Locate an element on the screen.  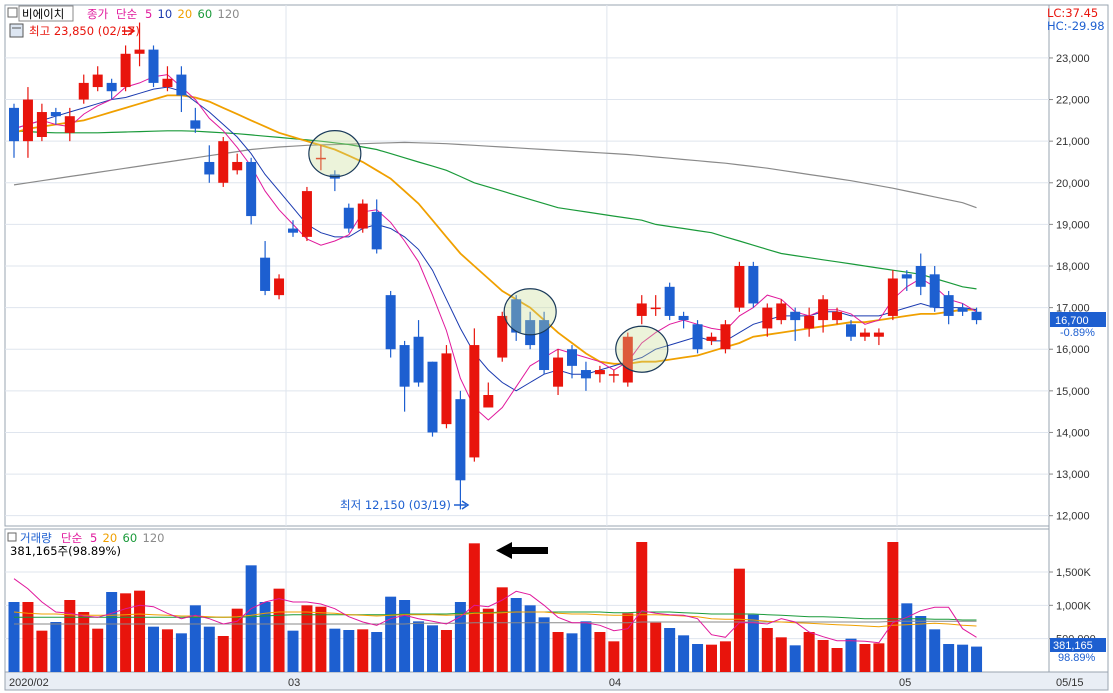
volume-toggle-icon is located at coordinates (12, 537).